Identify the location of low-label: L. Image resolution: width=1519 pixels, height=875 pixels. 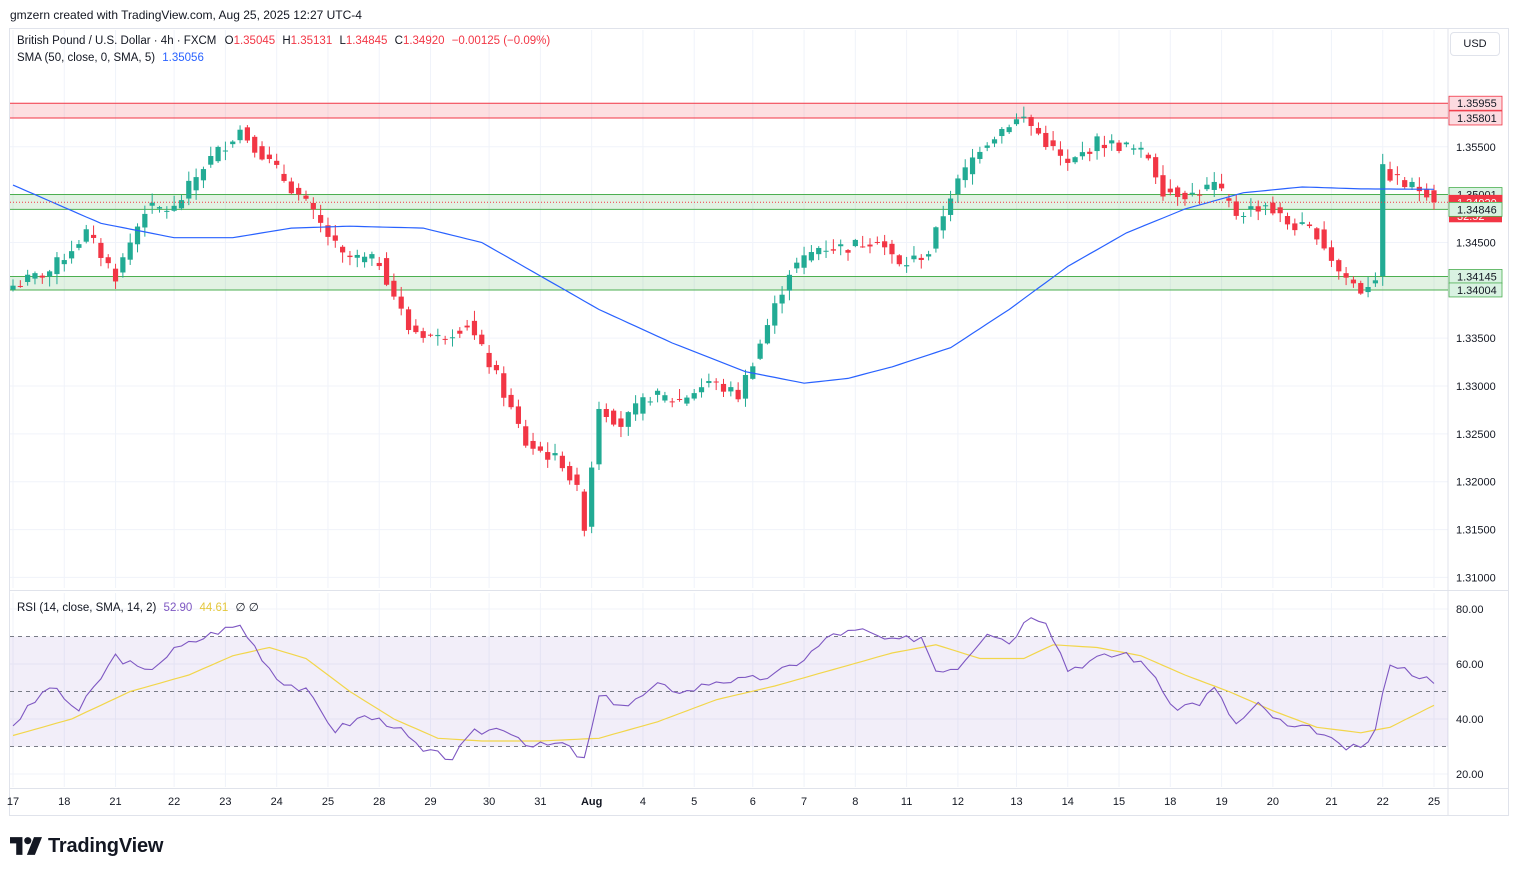
(342, 41).